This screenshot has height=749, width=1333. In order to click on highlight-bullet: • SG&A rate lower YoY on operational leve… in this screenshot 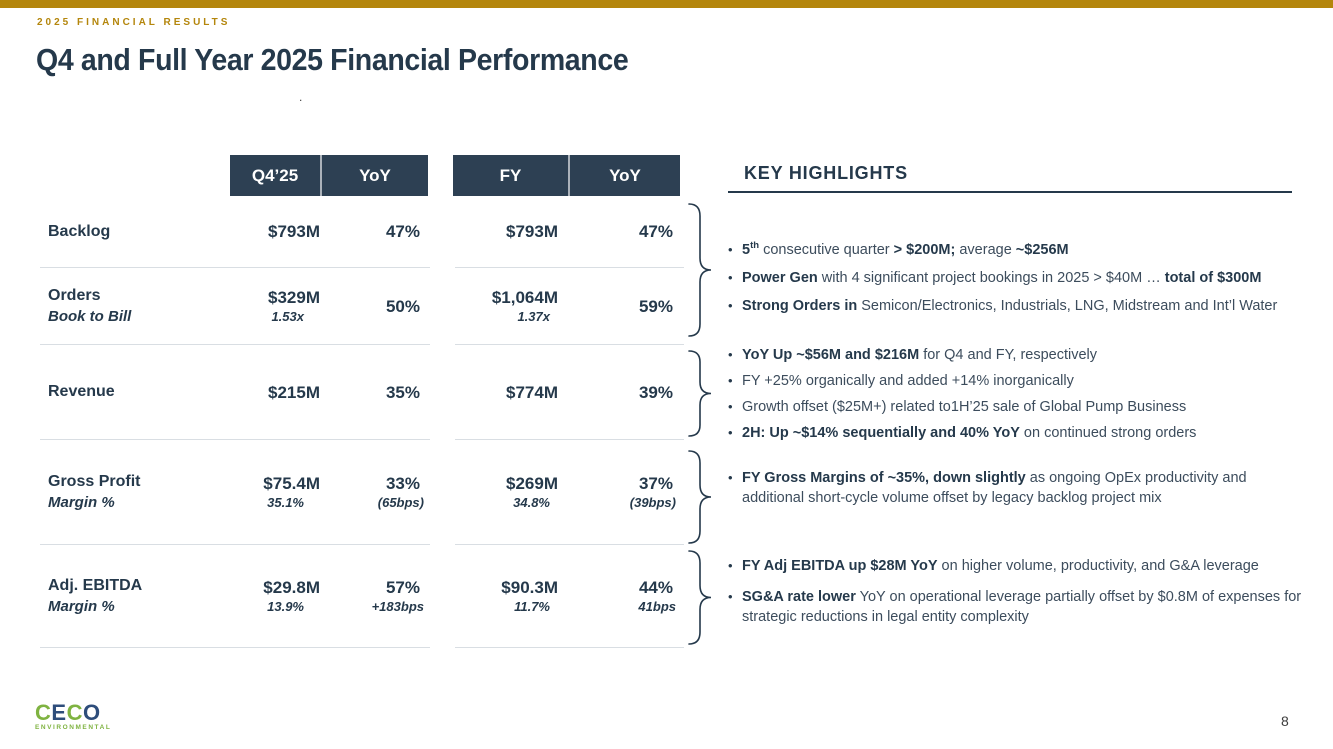, I will do `click(1015, 607)`.